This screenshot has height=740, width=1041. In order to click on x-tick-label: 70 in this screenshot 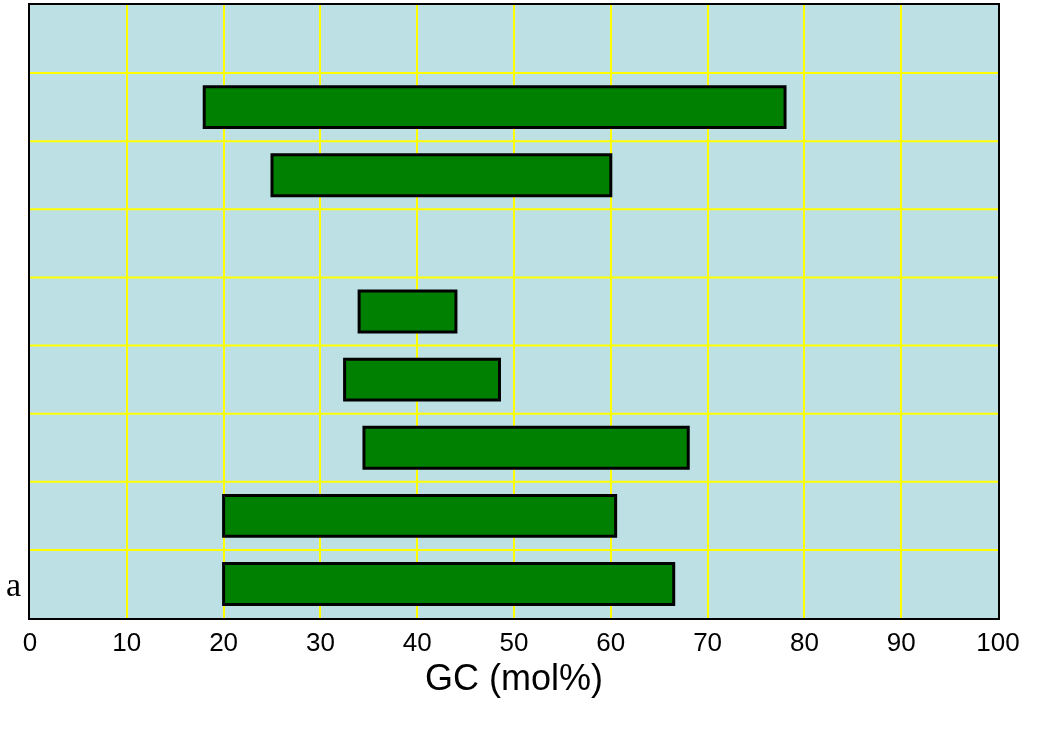, I will do `click(708, 642)`.